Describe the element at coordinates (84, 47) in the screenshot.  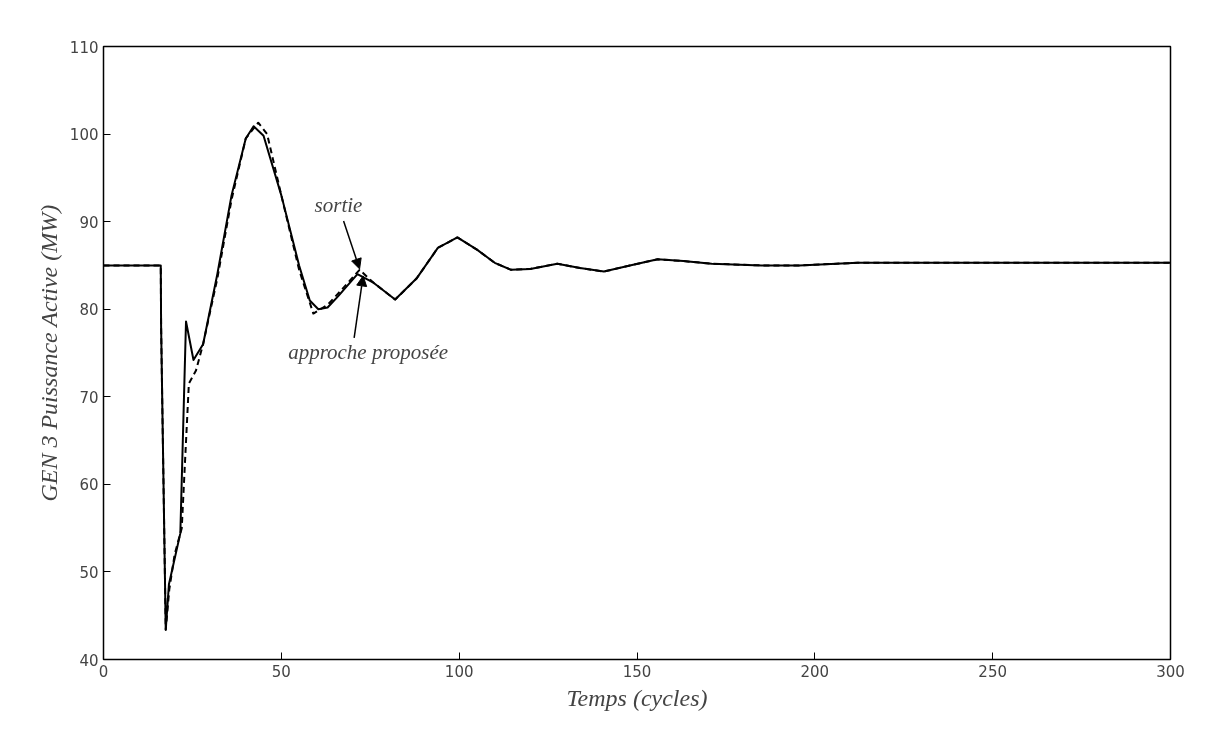
I see `y-tick-label: 110` at that location.